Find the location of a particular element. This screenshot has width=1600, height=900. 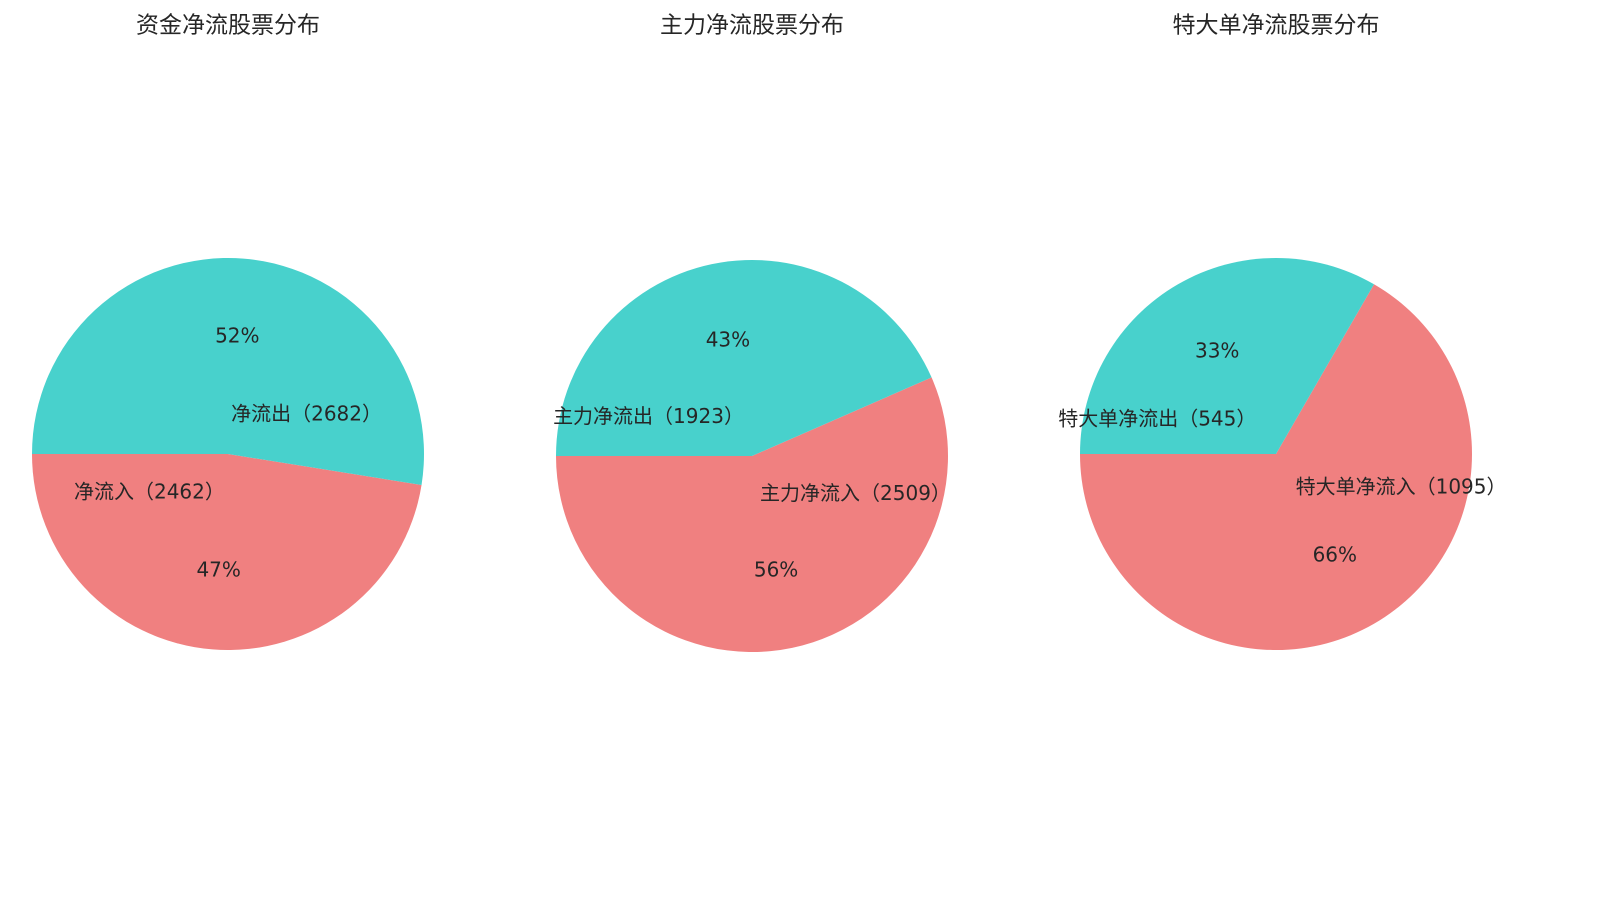

value-label: 52% is located at coordinates (237, 335).